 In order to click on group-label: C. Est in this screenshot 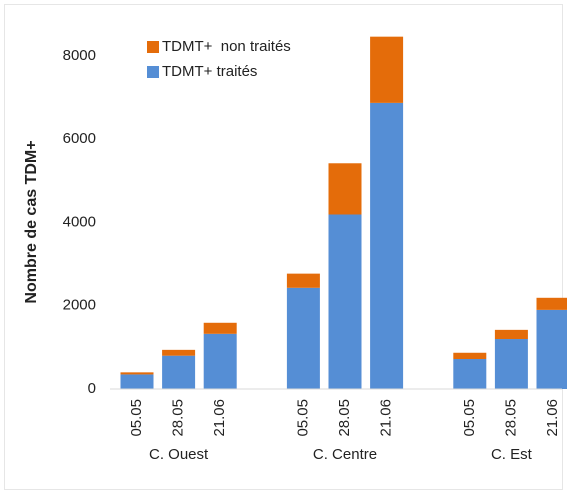, I will do `click(512, 454)`.